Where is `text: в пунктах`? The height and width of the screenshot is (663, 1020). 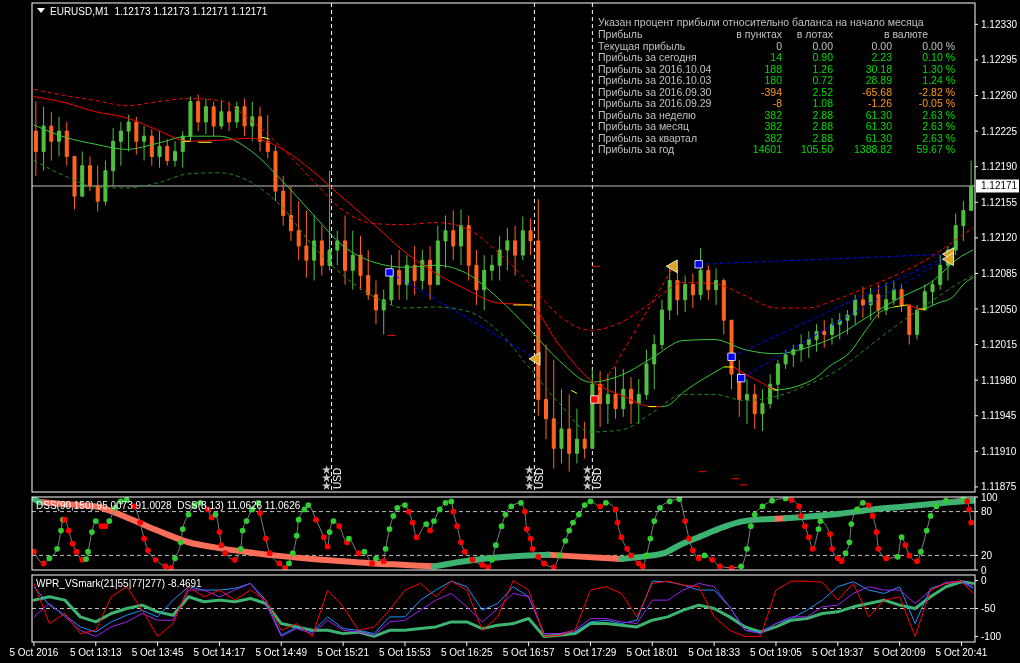 text: в пунктах is located at coordinates (759, 33).